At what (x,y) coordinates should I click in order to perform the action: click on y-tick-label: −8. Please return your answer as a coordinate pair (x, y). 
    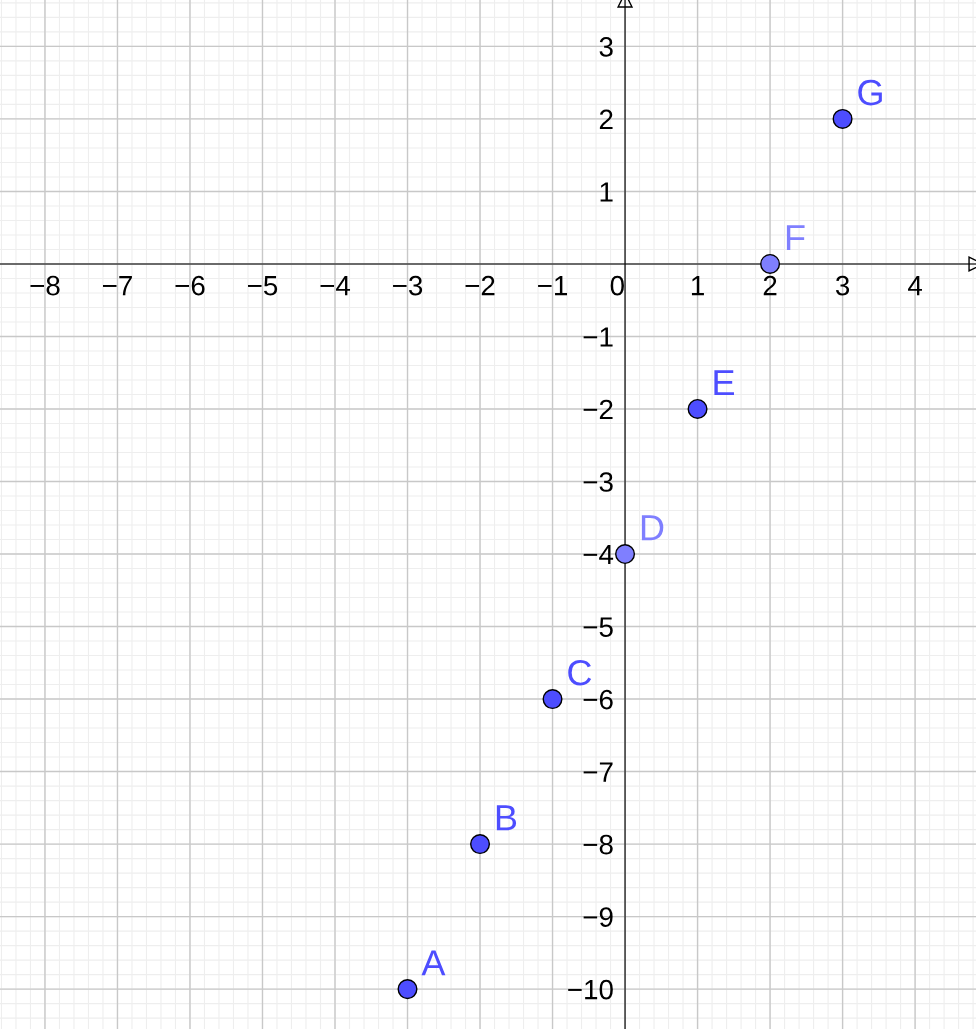
    Looking at the image, I should click on (598, 844).